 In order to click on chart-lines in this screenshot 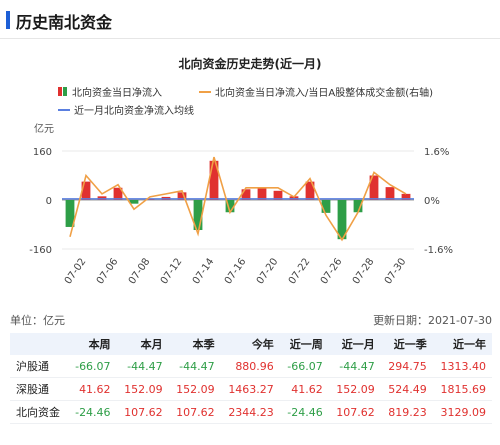, I will do `click(238, 199)`.